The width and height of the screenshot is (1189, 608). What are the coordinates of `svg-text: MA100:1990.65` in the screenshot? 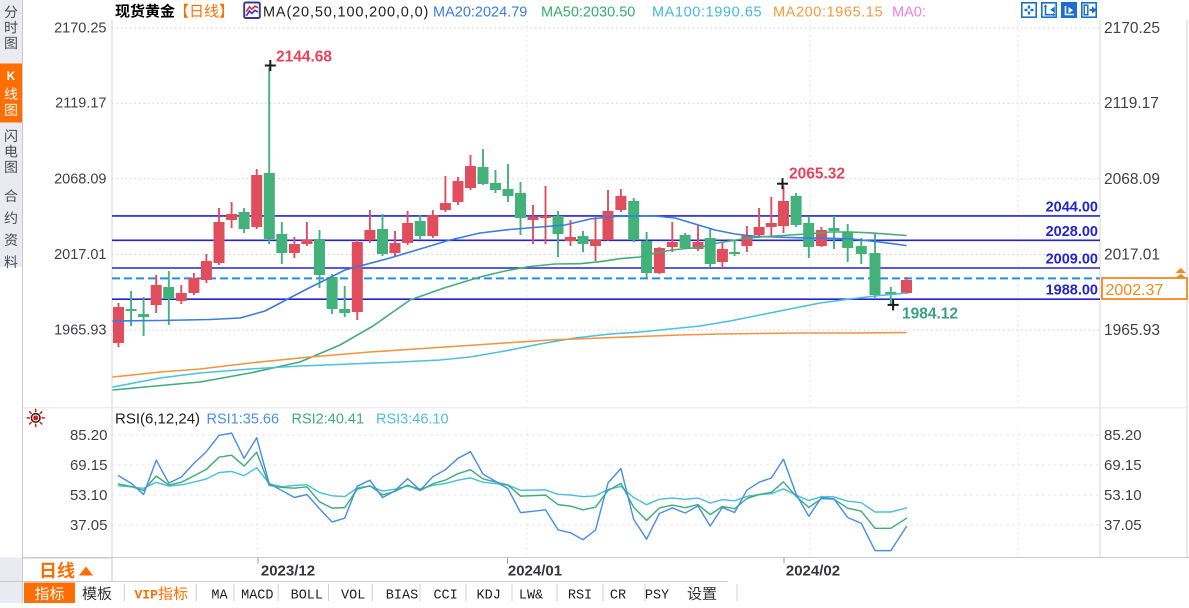 It's located at (707, 13).